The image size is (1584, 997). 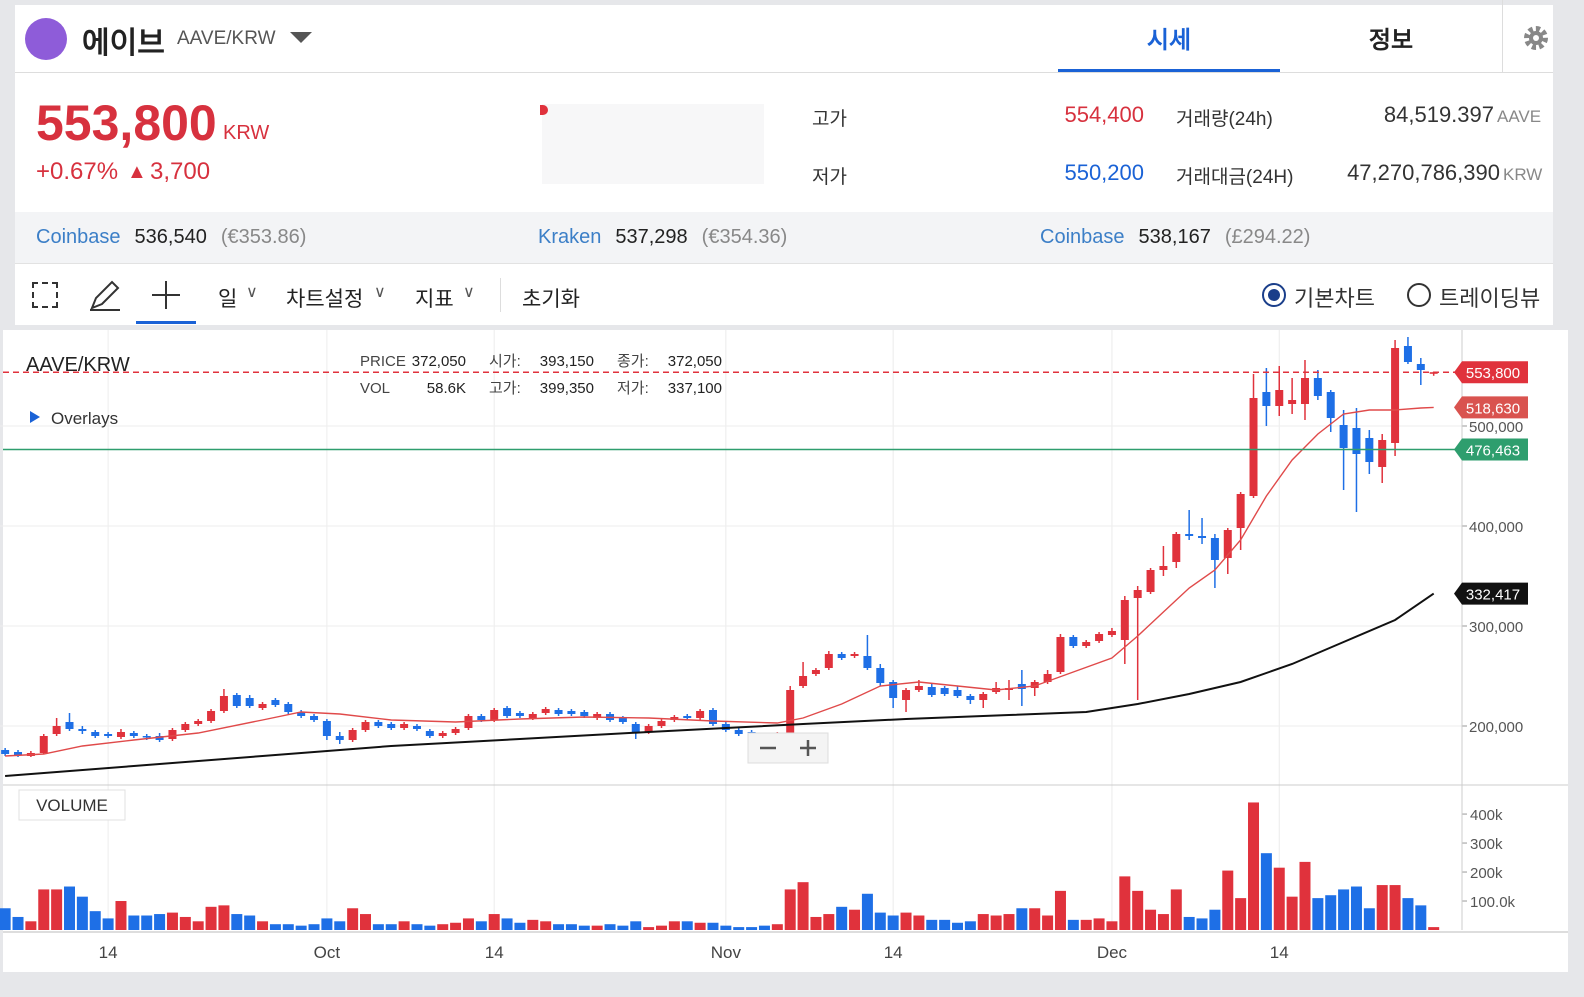 What do you see at coordinates (829, 119) in the screenshot?
I see `stat-label: 고가` at bounding box center [829, 119].